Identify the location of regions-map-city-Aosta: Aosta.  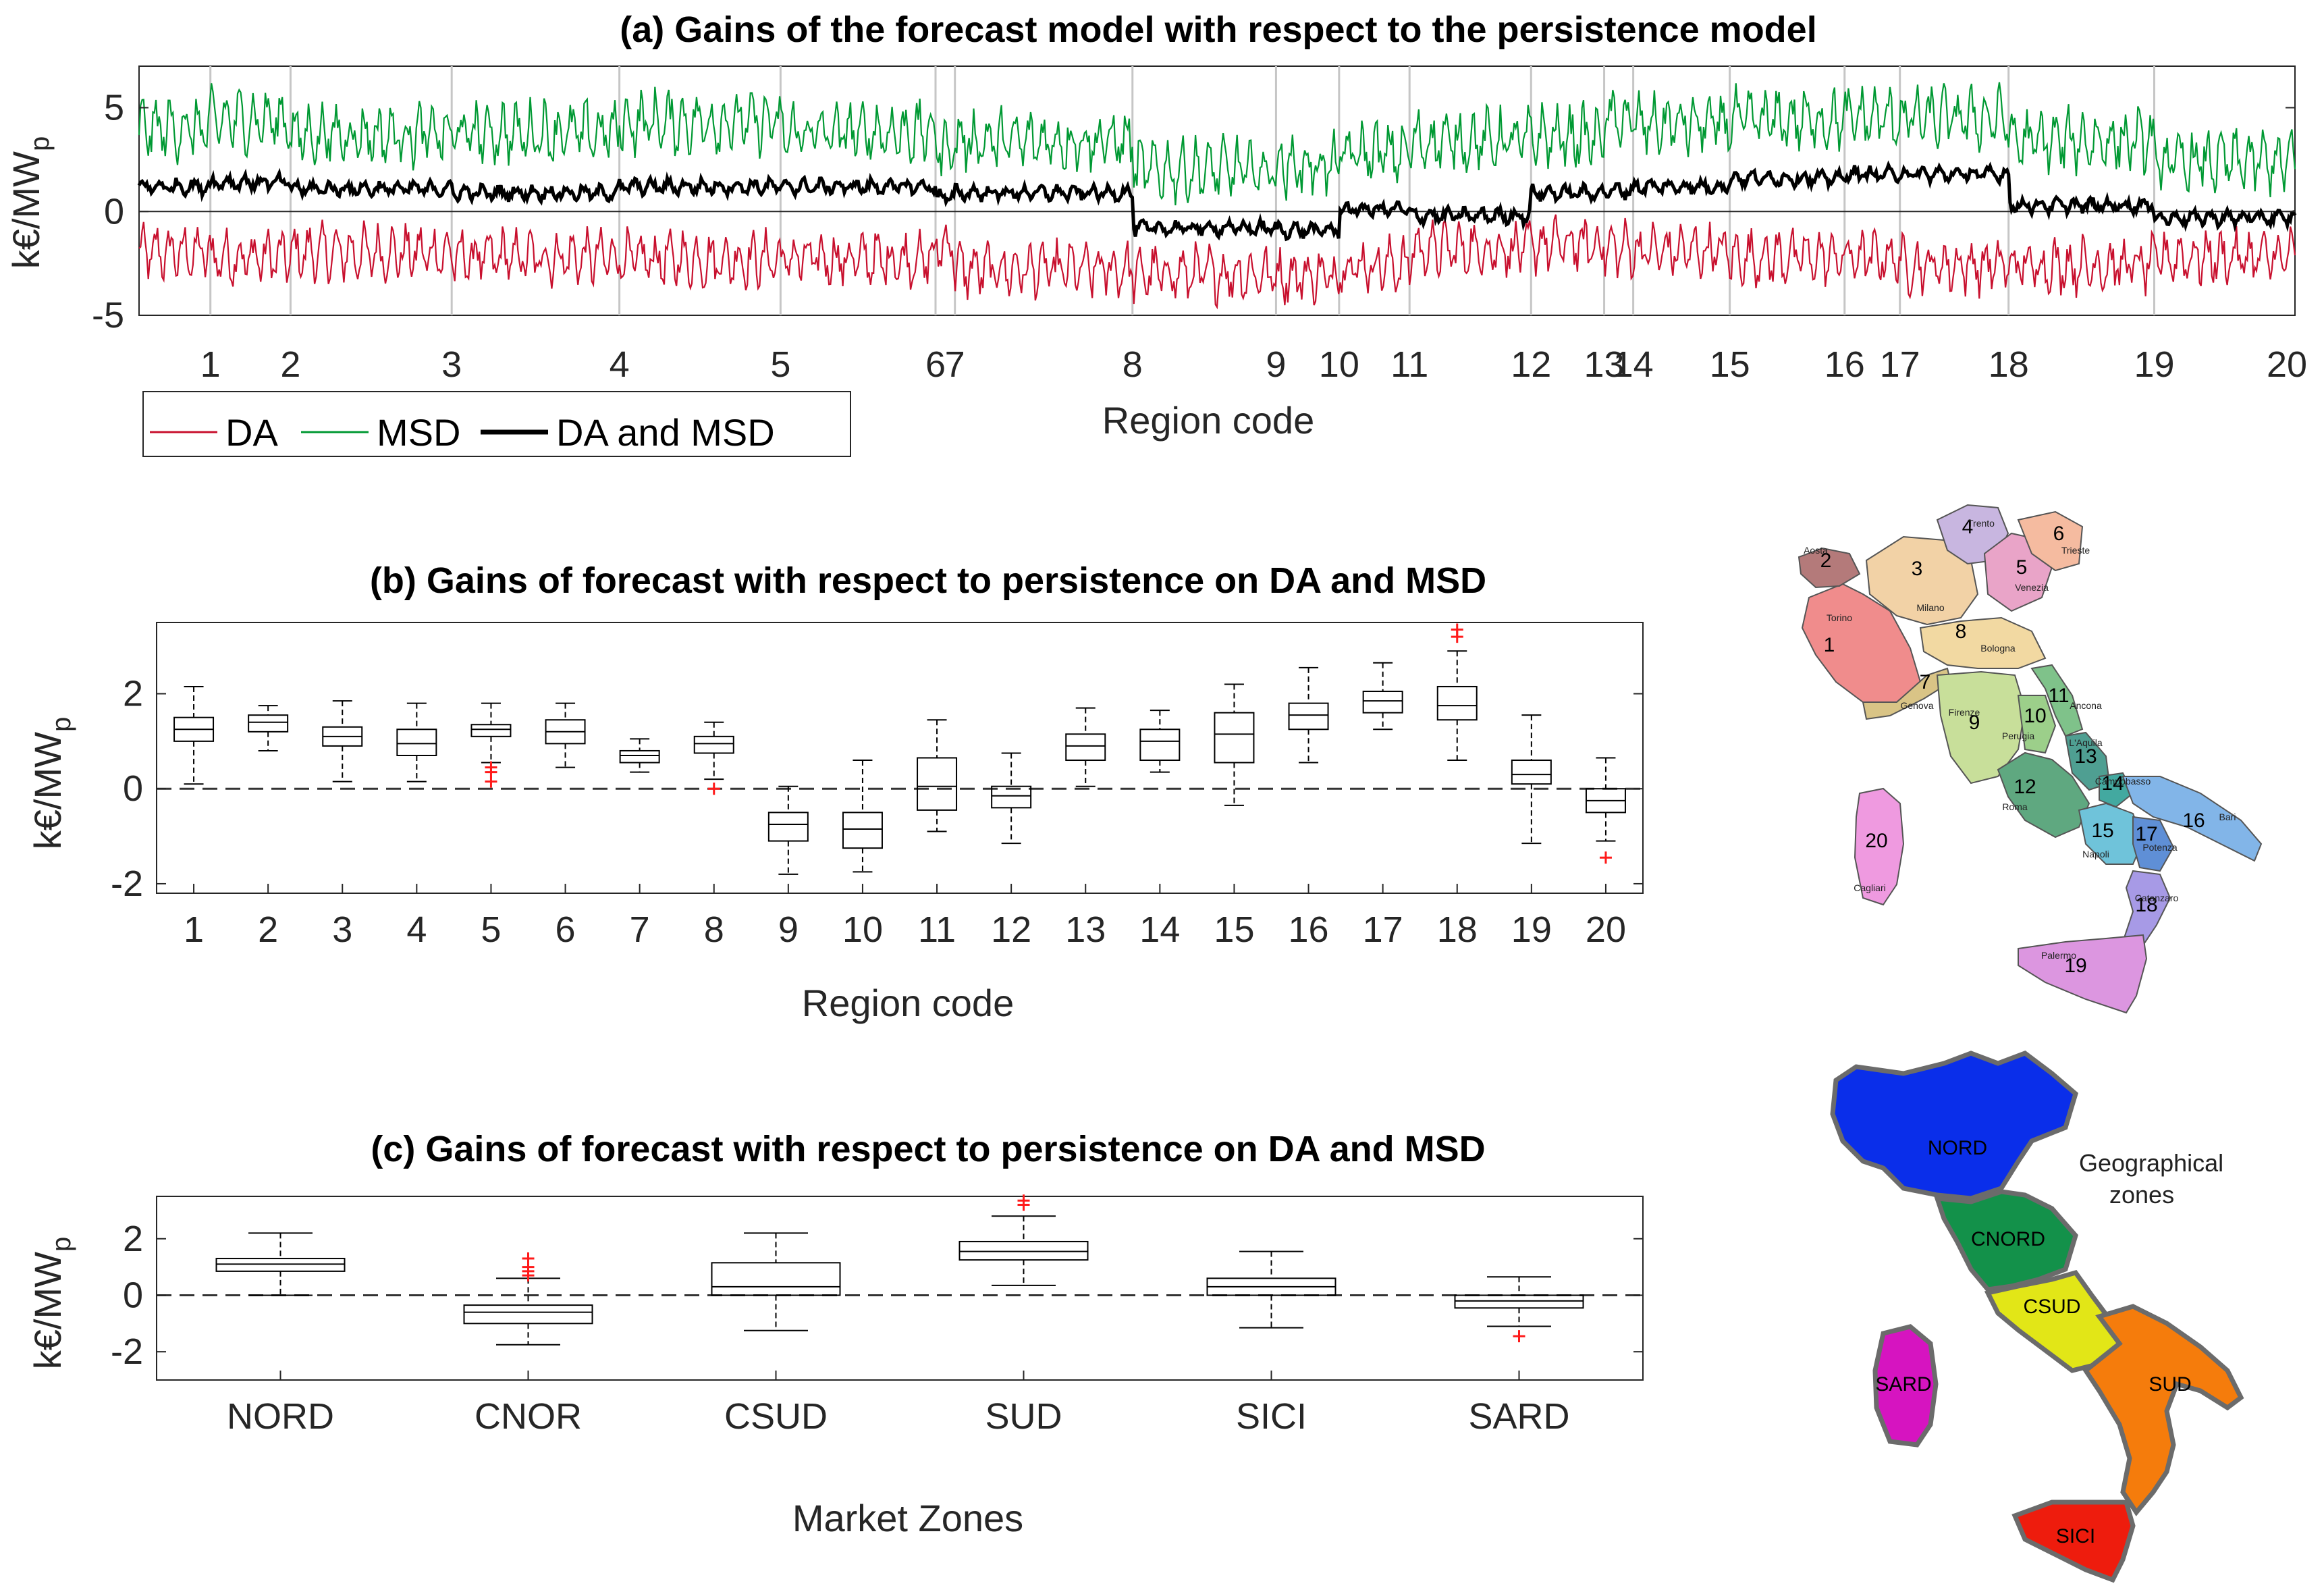
(1816, 550).